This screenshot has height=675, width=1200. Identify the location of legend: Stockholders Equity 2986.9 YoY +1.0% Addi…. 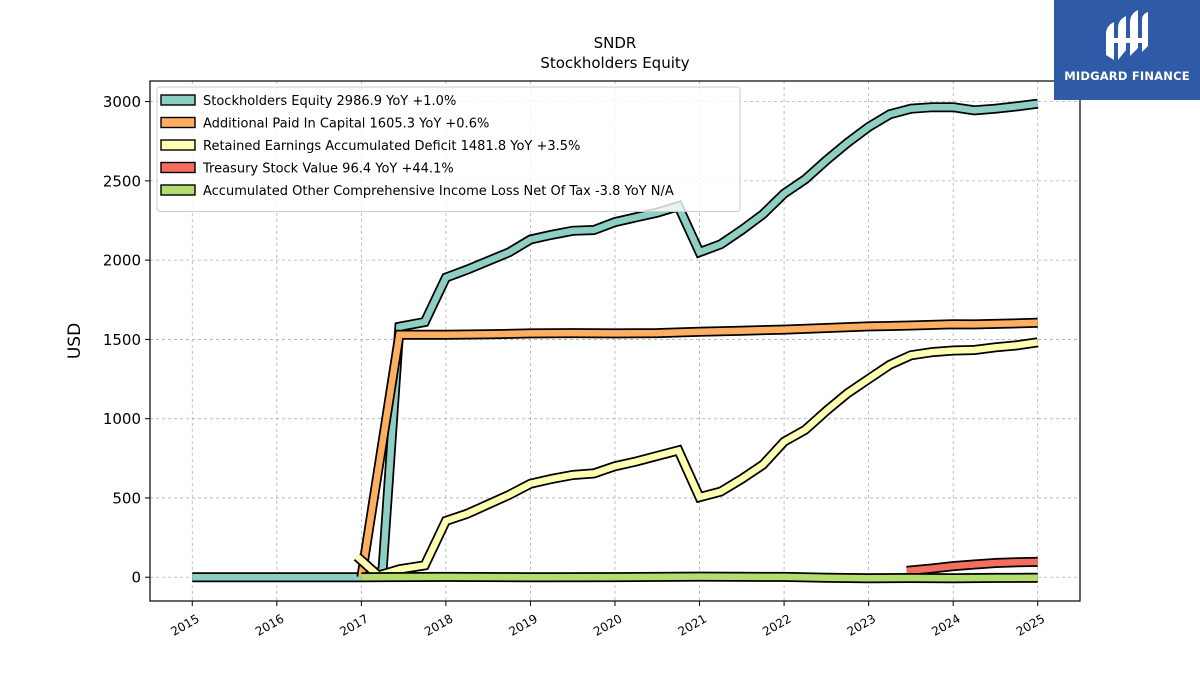
(448, 149).